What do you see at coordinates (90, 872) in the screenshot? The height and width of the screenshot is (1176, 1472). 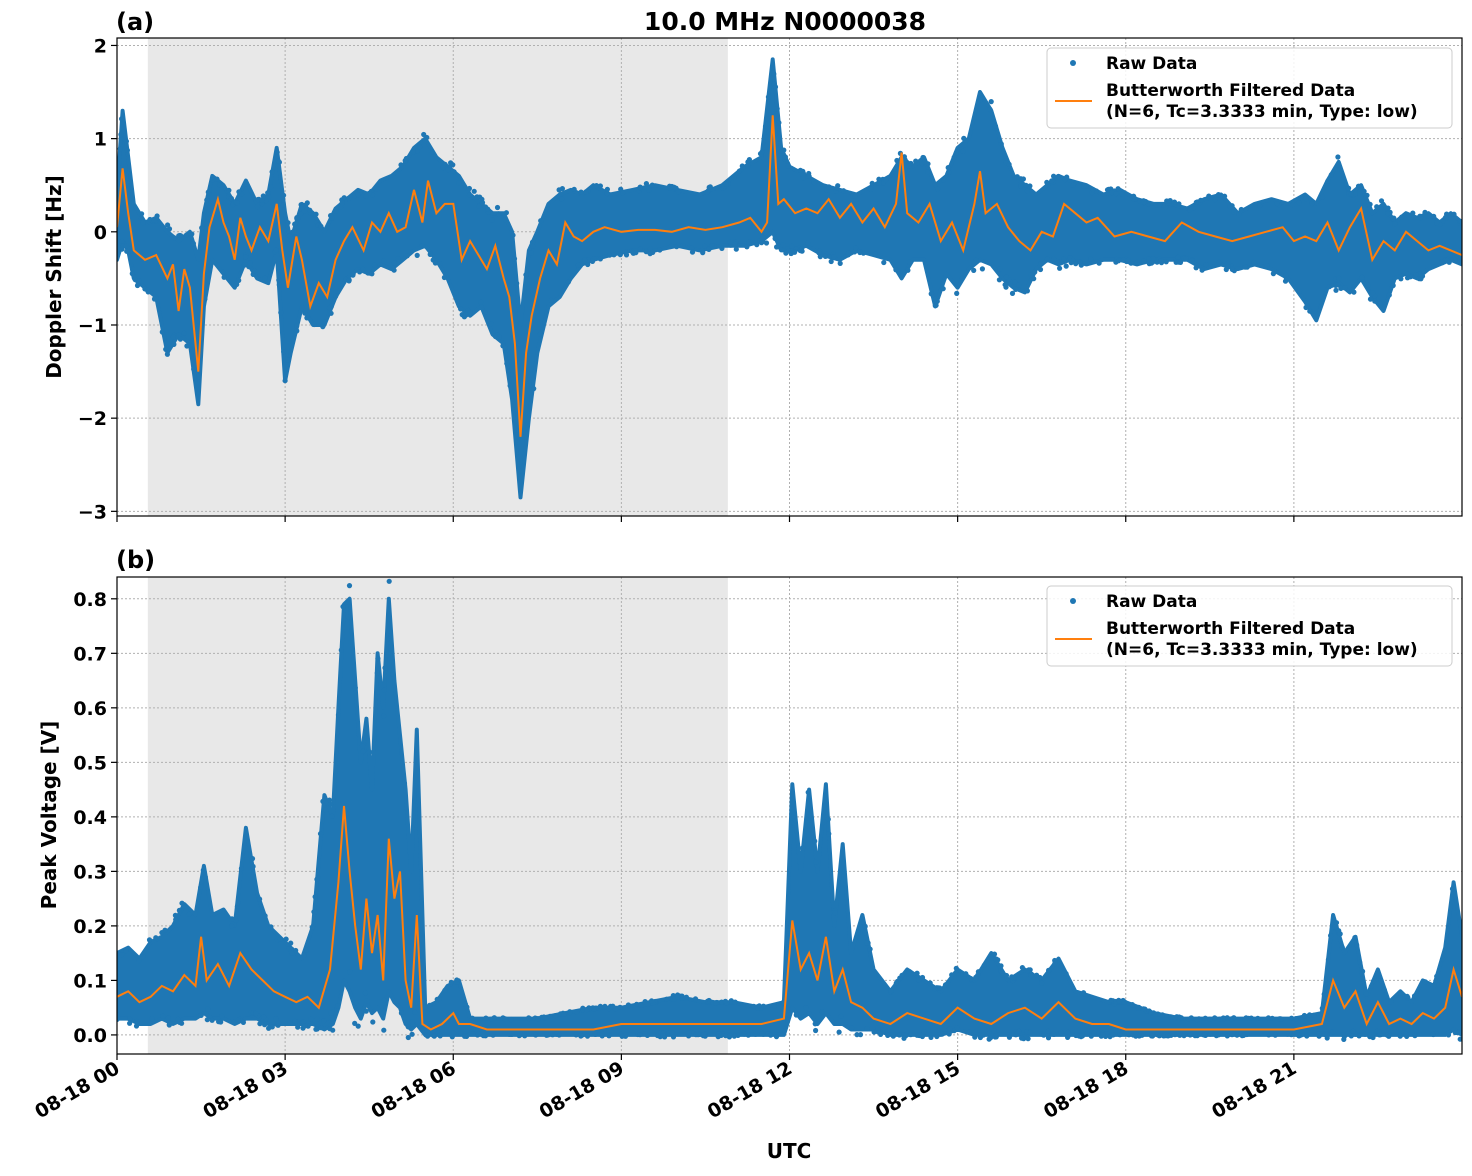 I see `y-tick-label: 0.3` at bounding box center [90, 872].